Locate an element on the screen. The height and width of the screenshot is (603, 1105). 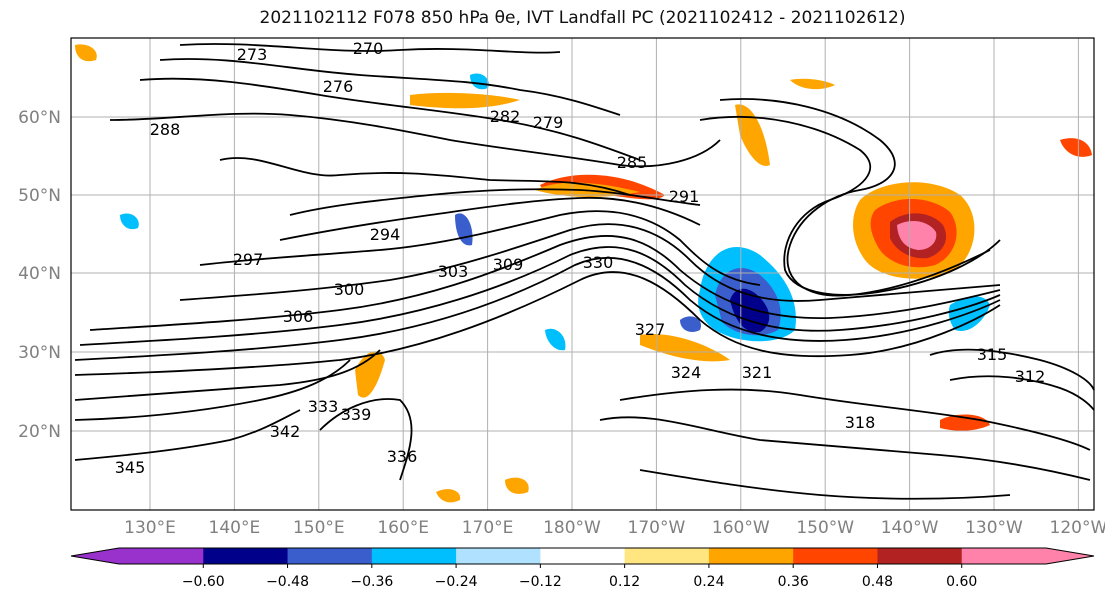
subtropic-positive-band is located at coordinates (685, 348).